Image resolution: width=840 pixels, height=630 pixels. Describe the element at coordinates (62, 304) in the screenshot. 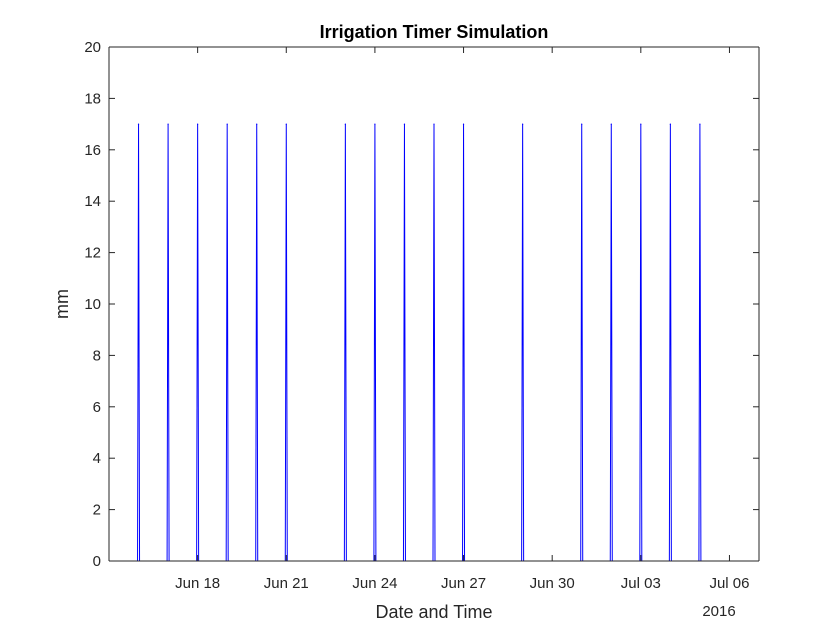

I see `y-axis-label: mm` at that location.